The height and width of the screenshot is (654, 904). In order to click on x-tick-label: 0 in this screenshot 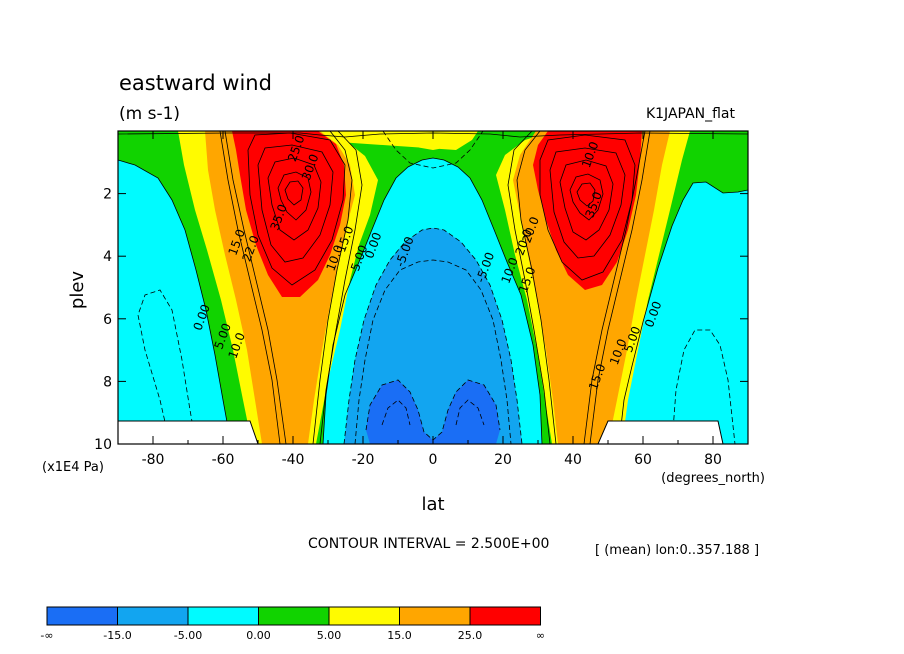, I will do `click(433, 460)`.